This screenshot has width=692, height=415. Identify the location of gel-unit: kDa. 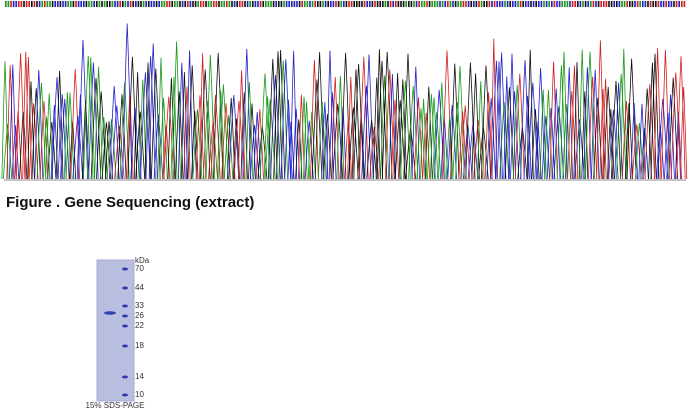
(142, 260).